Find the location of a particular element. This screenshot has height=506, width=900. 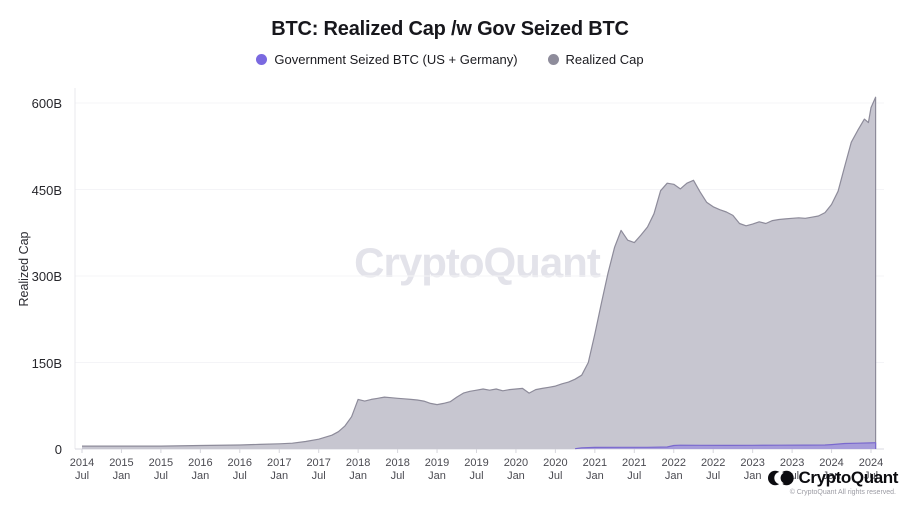

x-tick-label-2016-Jul: 2016 Jul is located at coordinates (240, 470).